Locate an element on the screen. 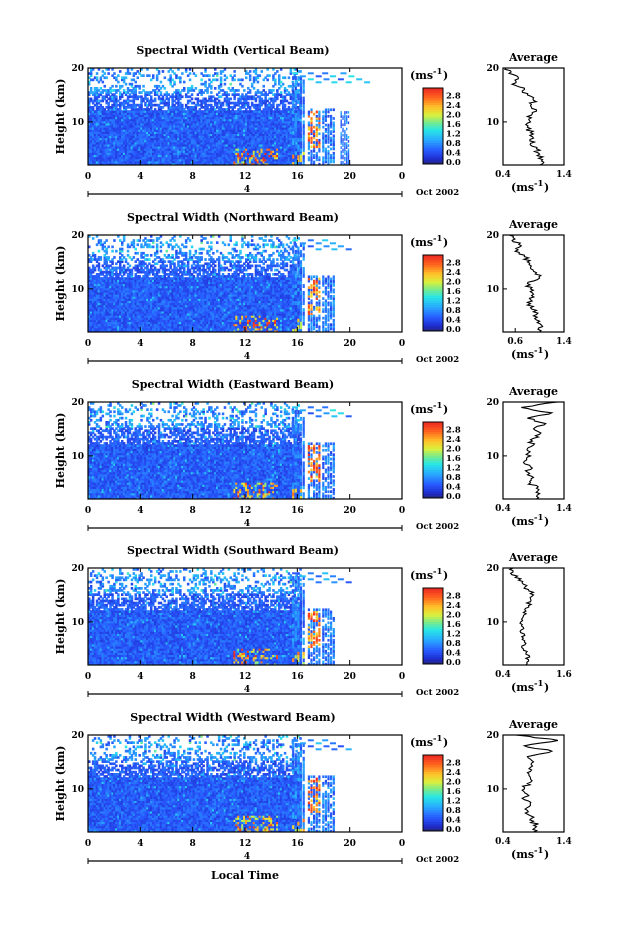  profile-x-unit-close: ) is located at coordinates (546, 687).